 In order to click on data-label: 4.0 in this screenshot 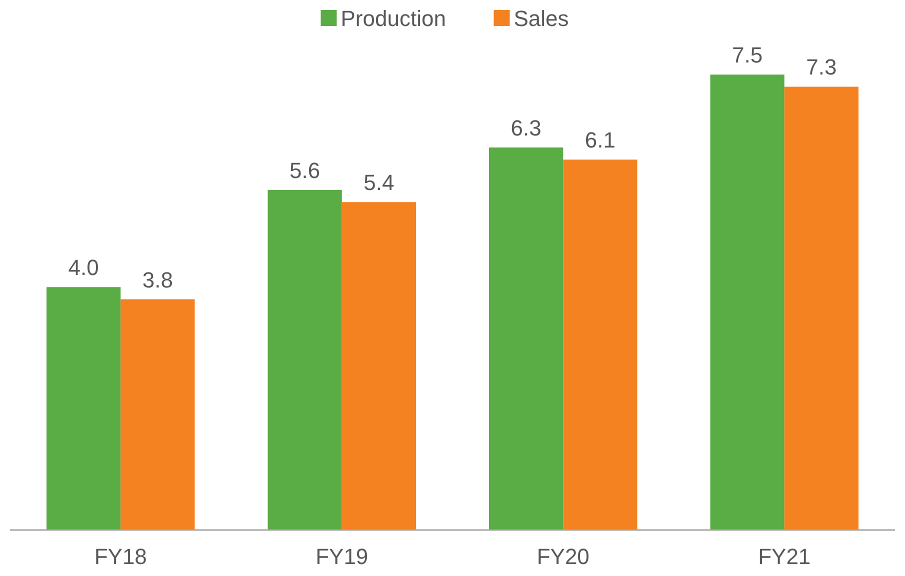, I will do `click(83, 267)`.